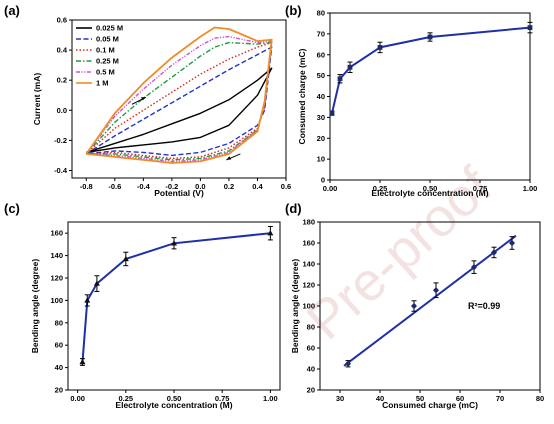 The width and height of the screenshot is (554, 424). What do you see at coordinates (62, 110) in the screenshot?
I see `y-tick-label: 0.0` at bounding box center [62, 110].